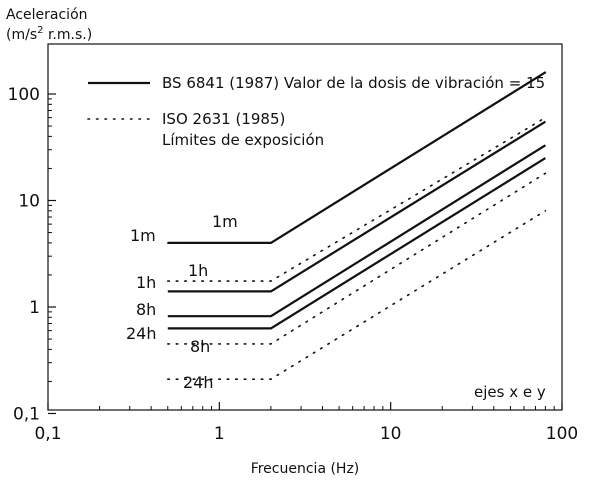  I want to click on y-tick-label: 10, so click(29, 202).